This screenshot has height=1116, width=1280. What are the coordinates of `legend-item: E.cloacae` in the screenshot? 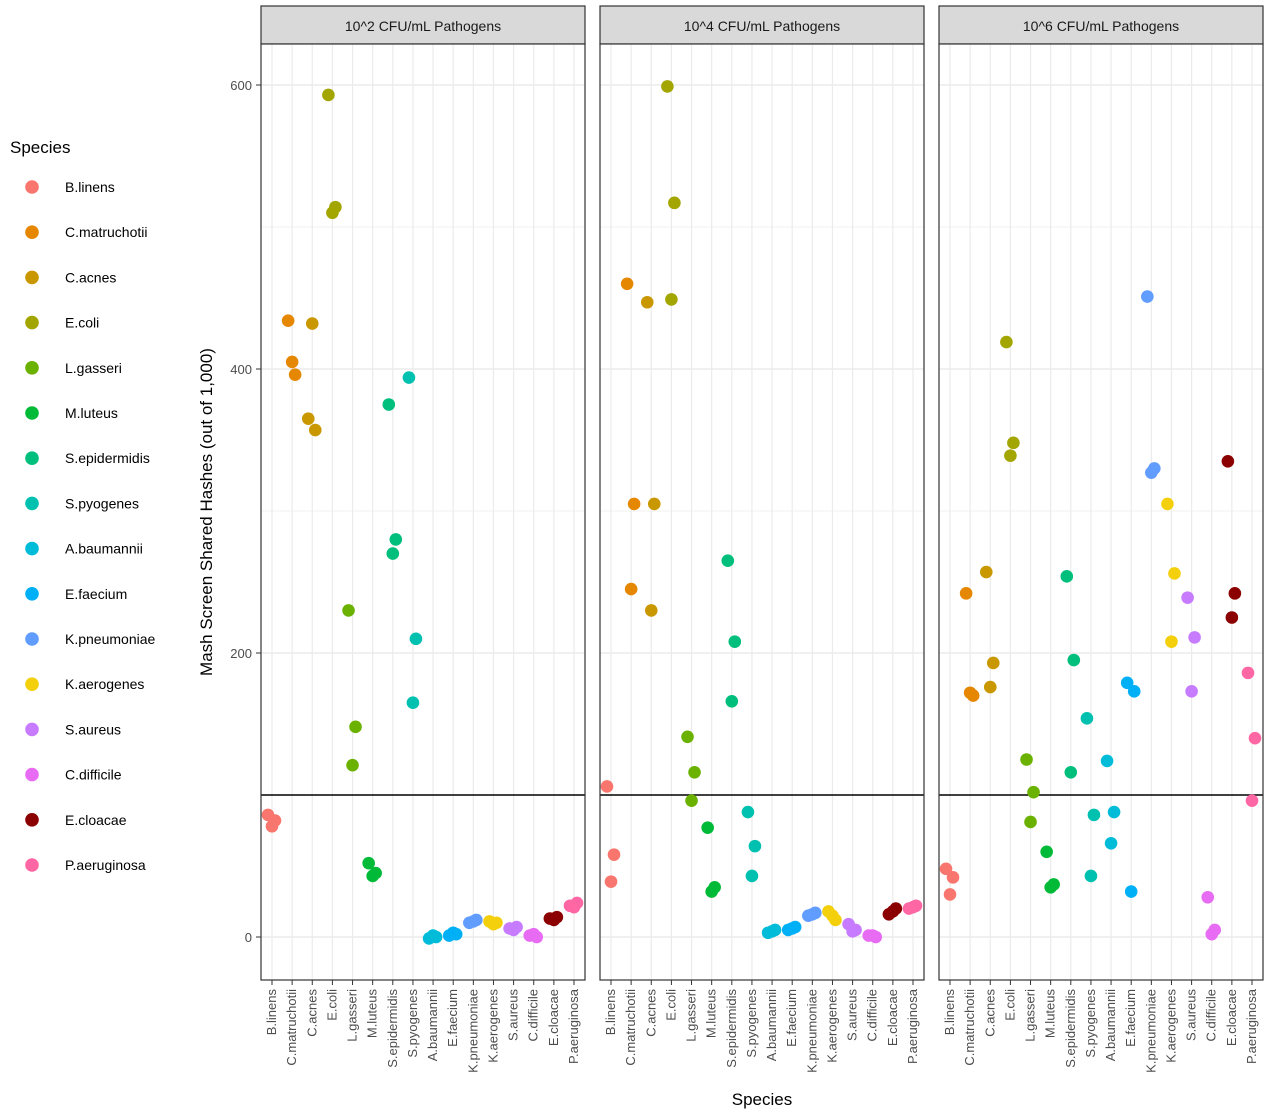 It's located at (76, 820).